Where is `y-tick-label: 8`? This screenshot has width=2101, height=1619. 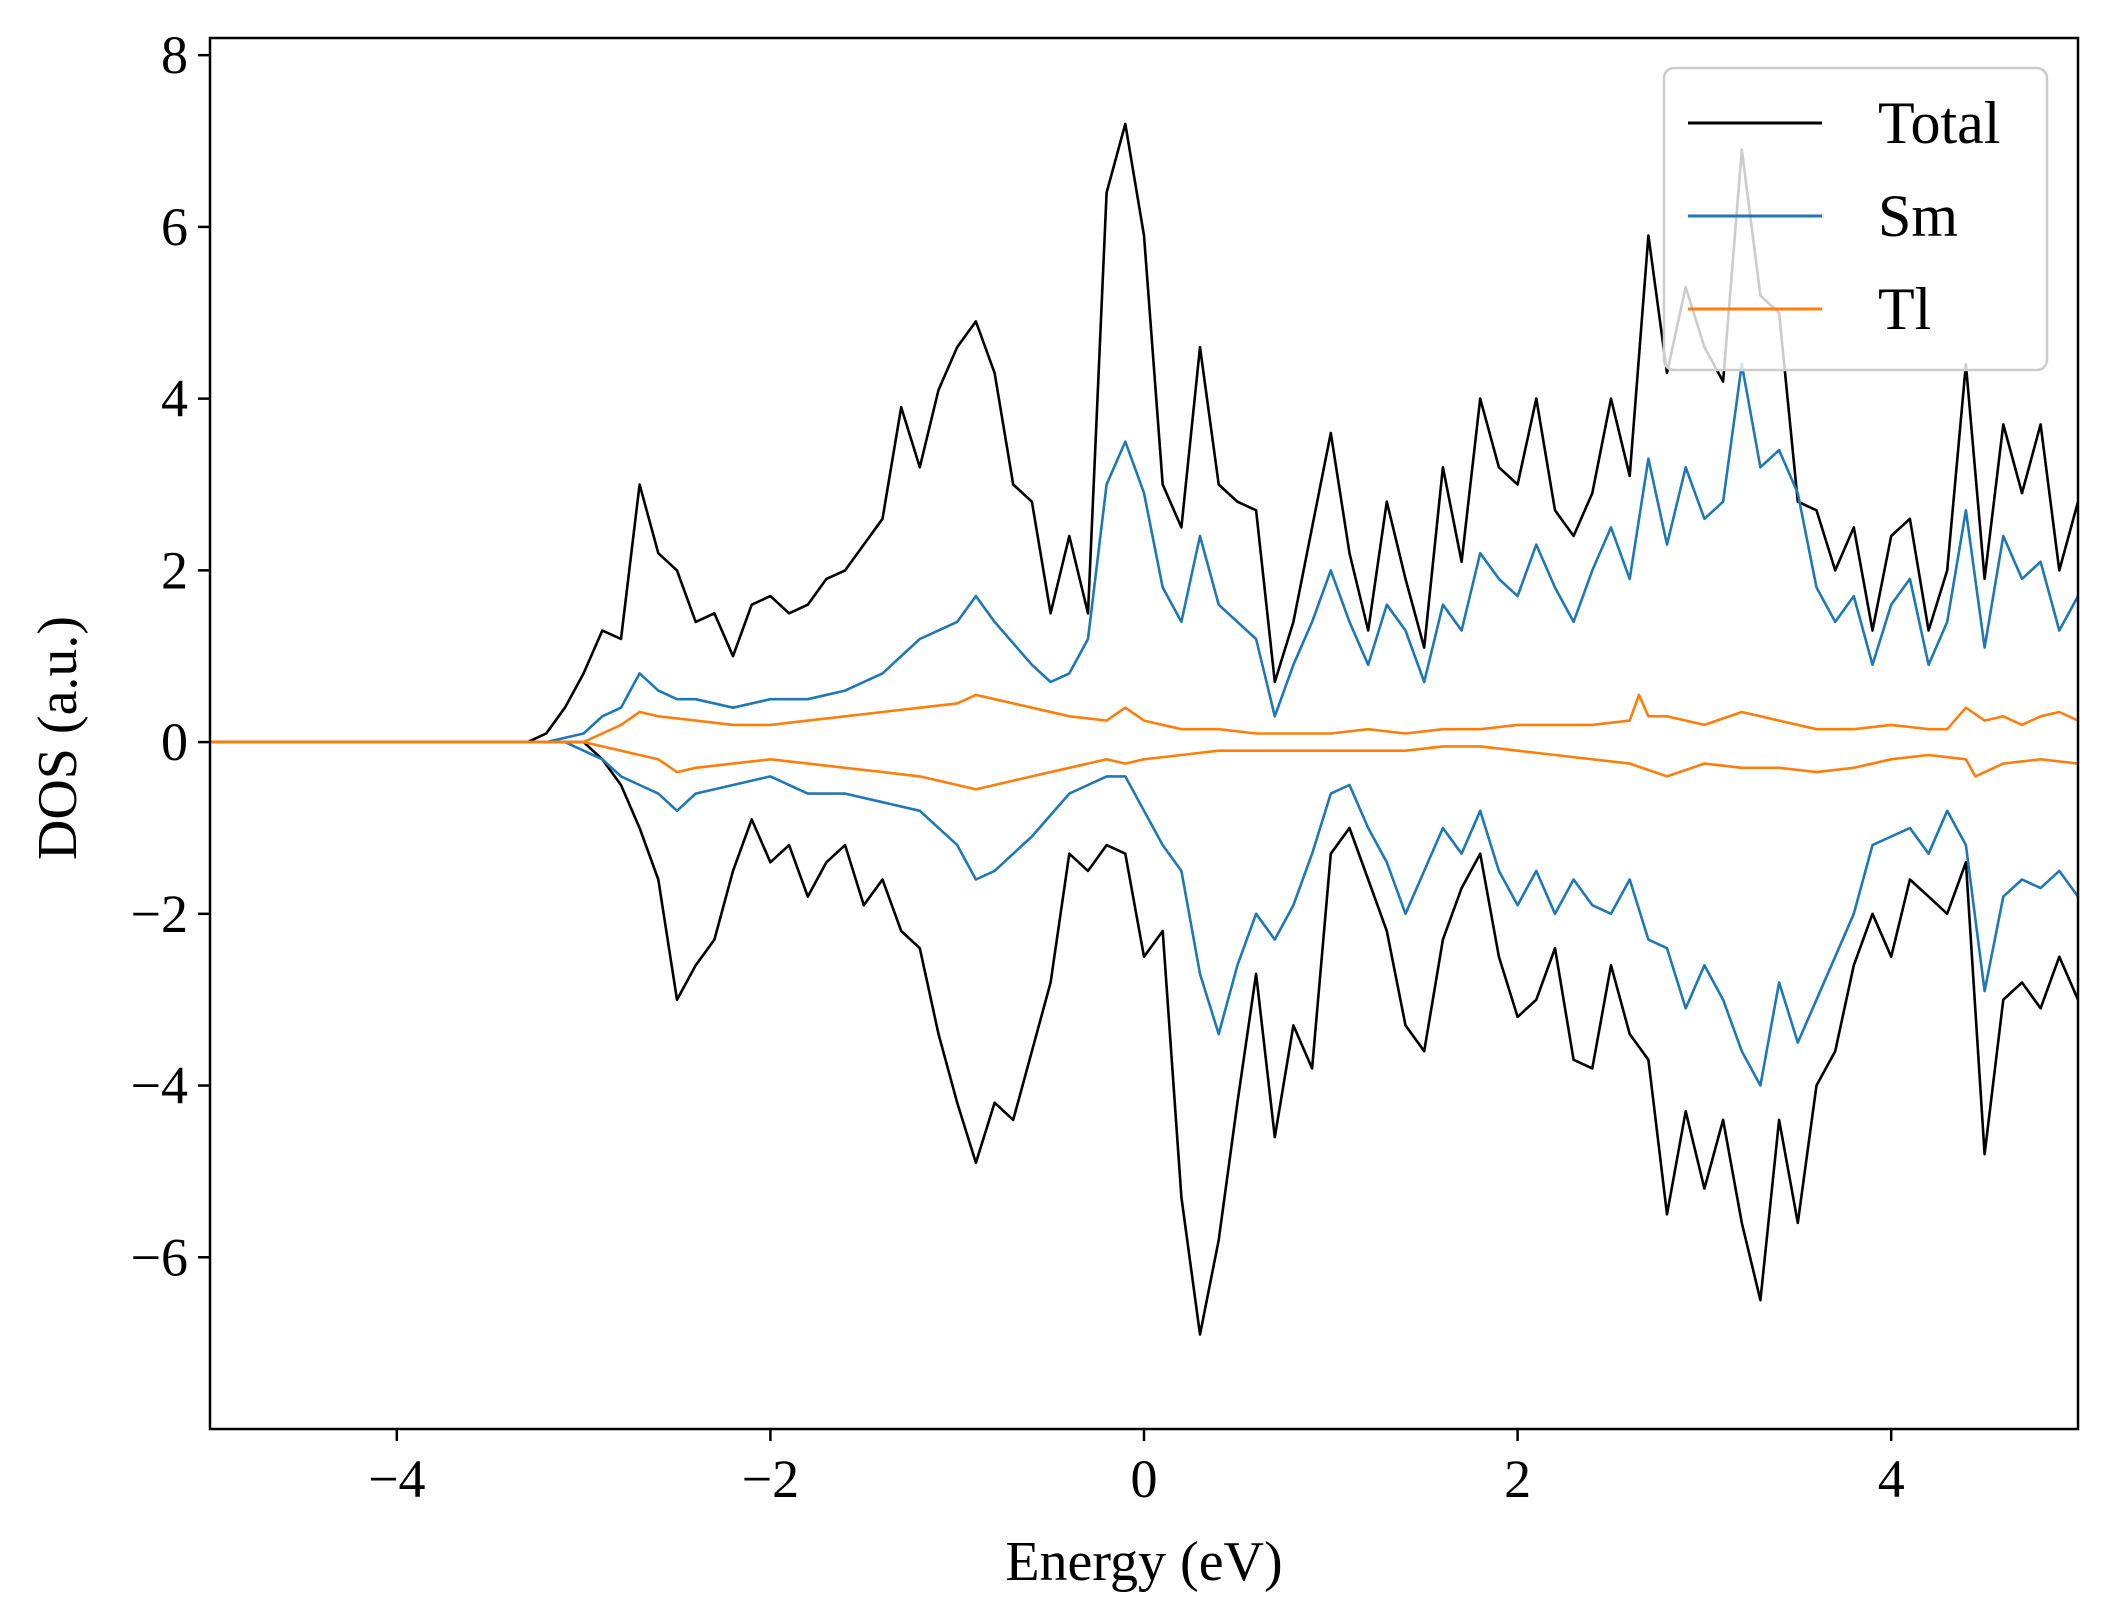
y-tick-label: 8 is located at coordinates (174, 55).